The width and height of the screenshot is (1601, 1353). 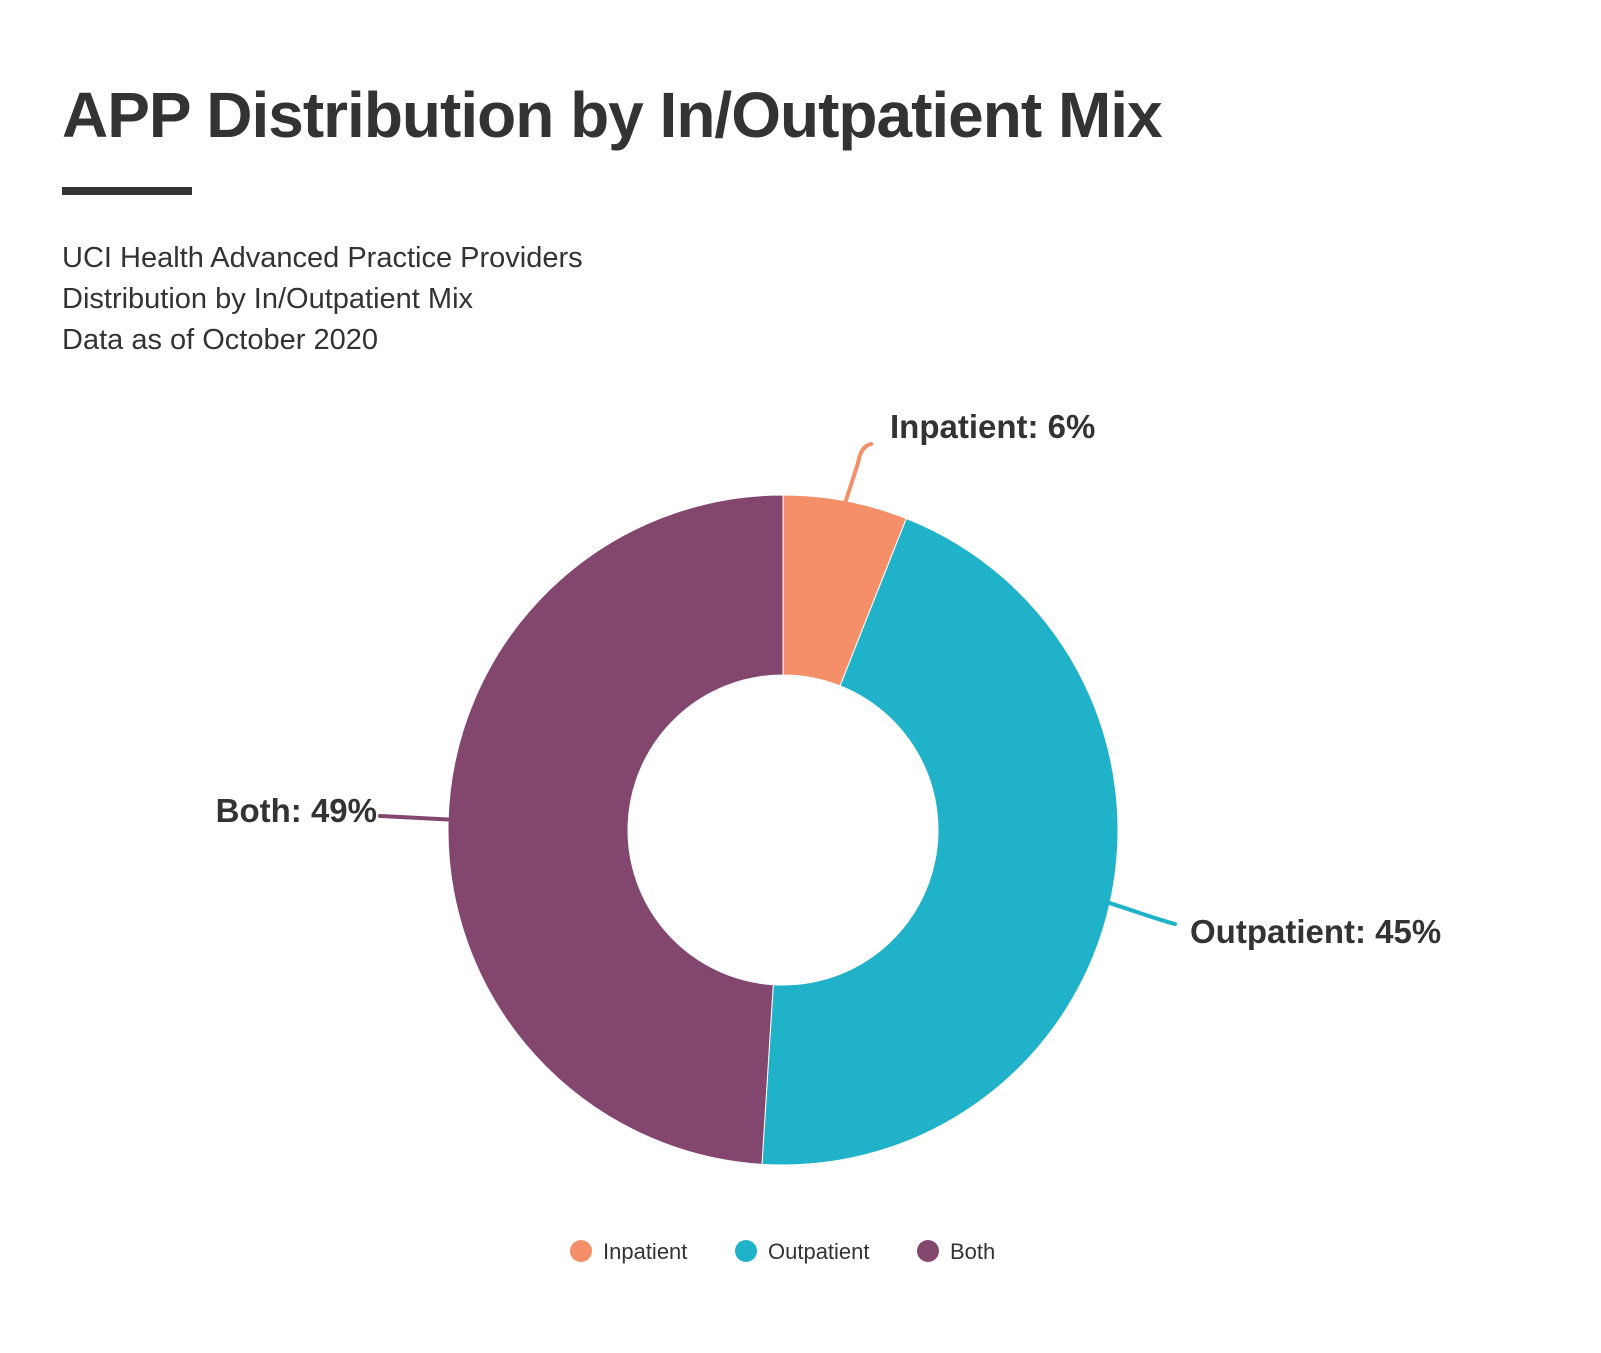 What do you see at coordinates (296, 810) in the screenshot?
I see `slice-label-both: Both: 49%` at bounding box center [296, 810].